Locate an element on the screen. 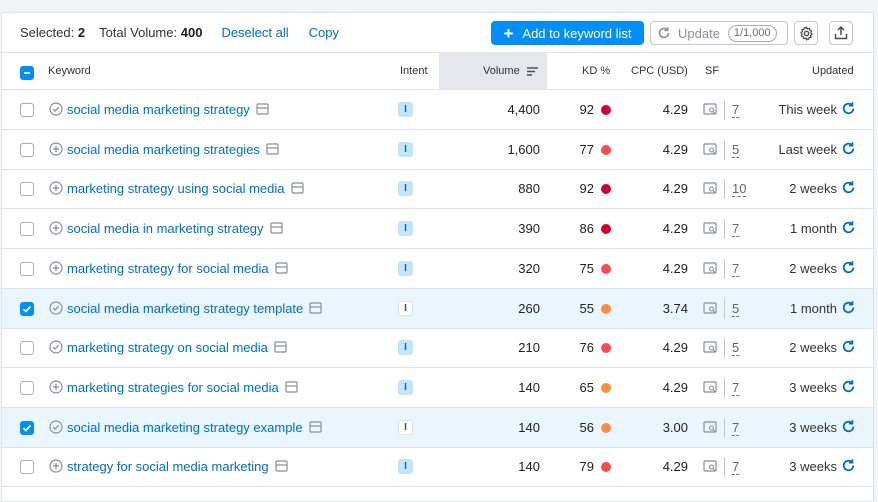 The width and height of the screenshot is (878, 502). keyword-link: marketing strategy for social media is located at coordinates (168, 268).